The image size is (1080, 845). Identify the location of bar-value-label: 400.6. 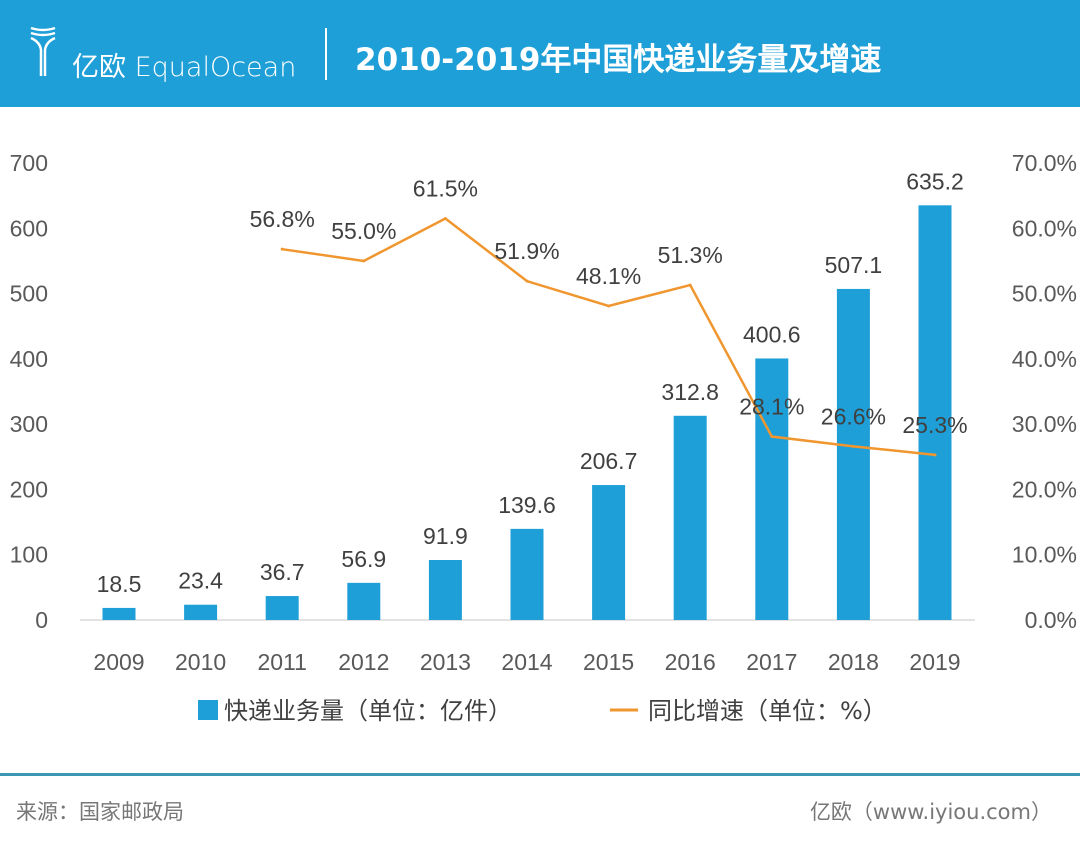
(772, 334).